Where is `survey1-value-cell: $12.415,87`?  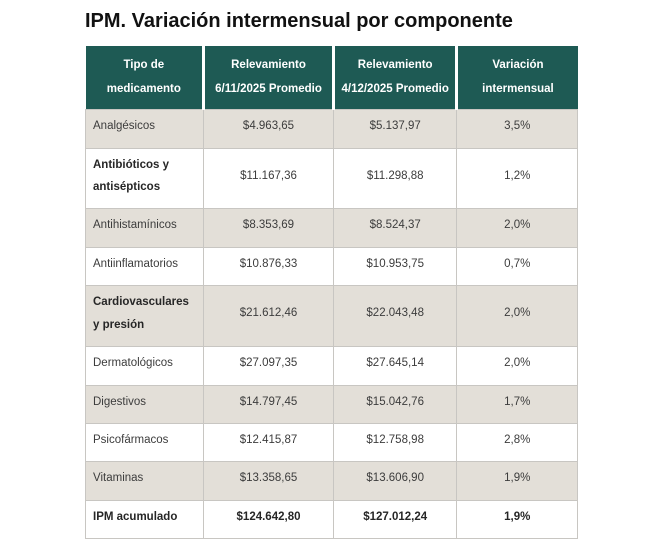 survey1-value-cell: $12.415,87 is located at coordinates (268, 442).